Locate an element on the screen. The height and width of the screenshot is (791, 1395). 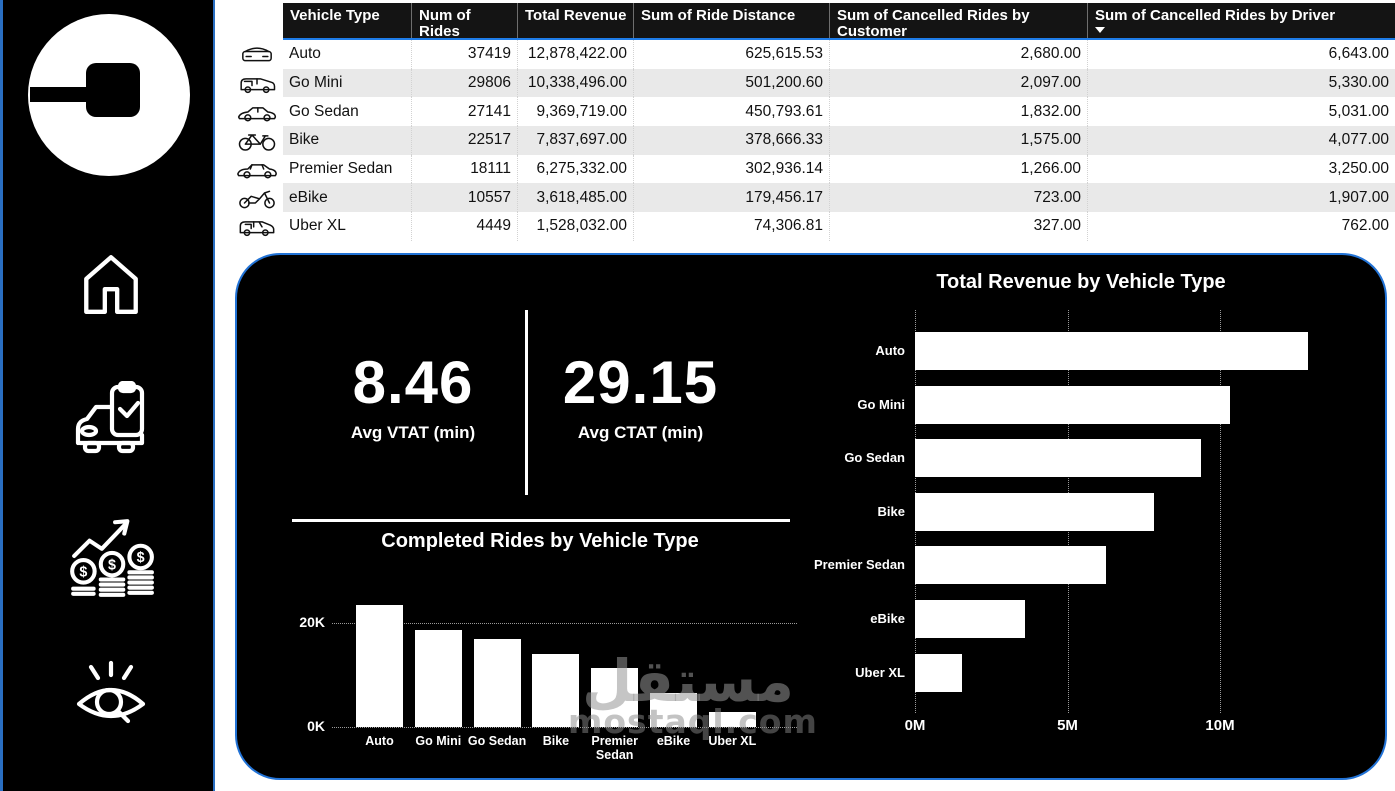
total-revenue-cell: 6,275,332.00 is located at coordinates (576, 169).